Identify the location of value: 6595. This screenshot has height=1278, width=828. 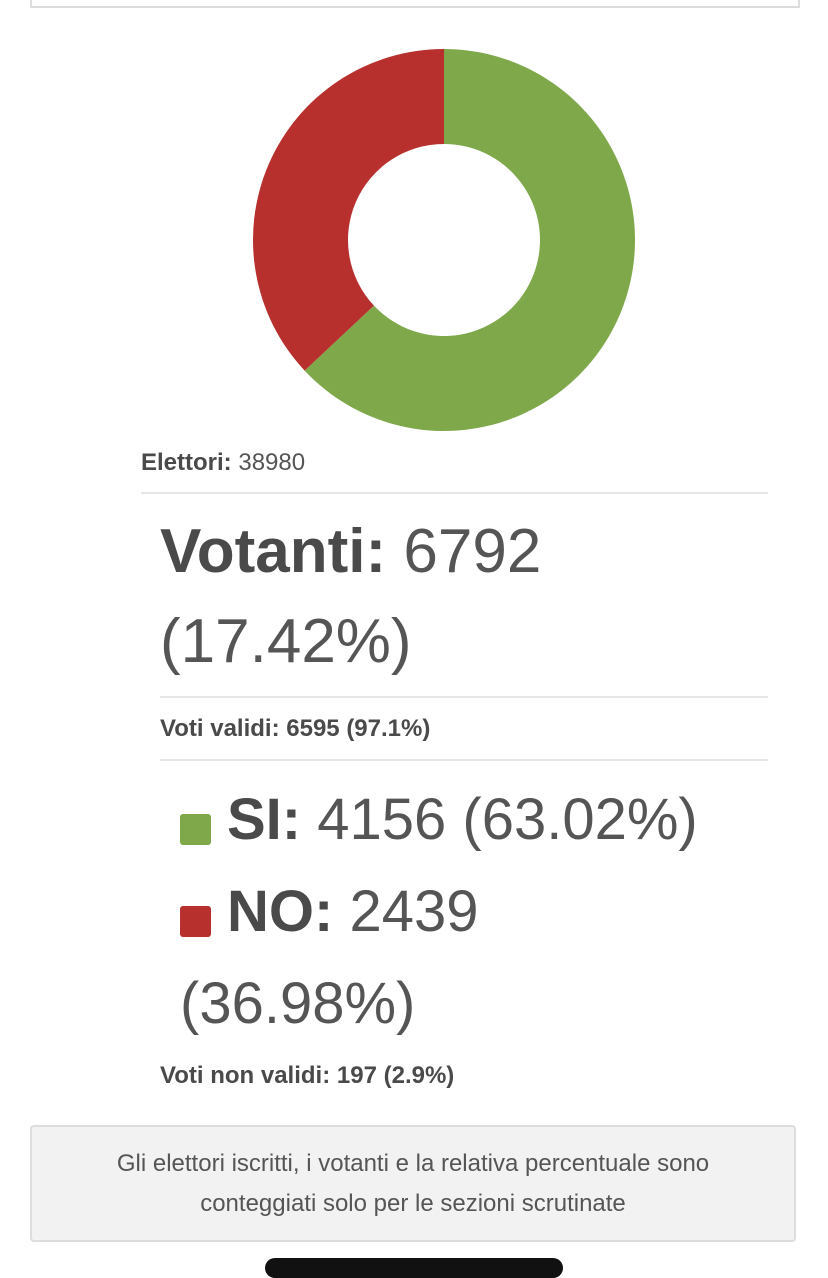
(313, 728).